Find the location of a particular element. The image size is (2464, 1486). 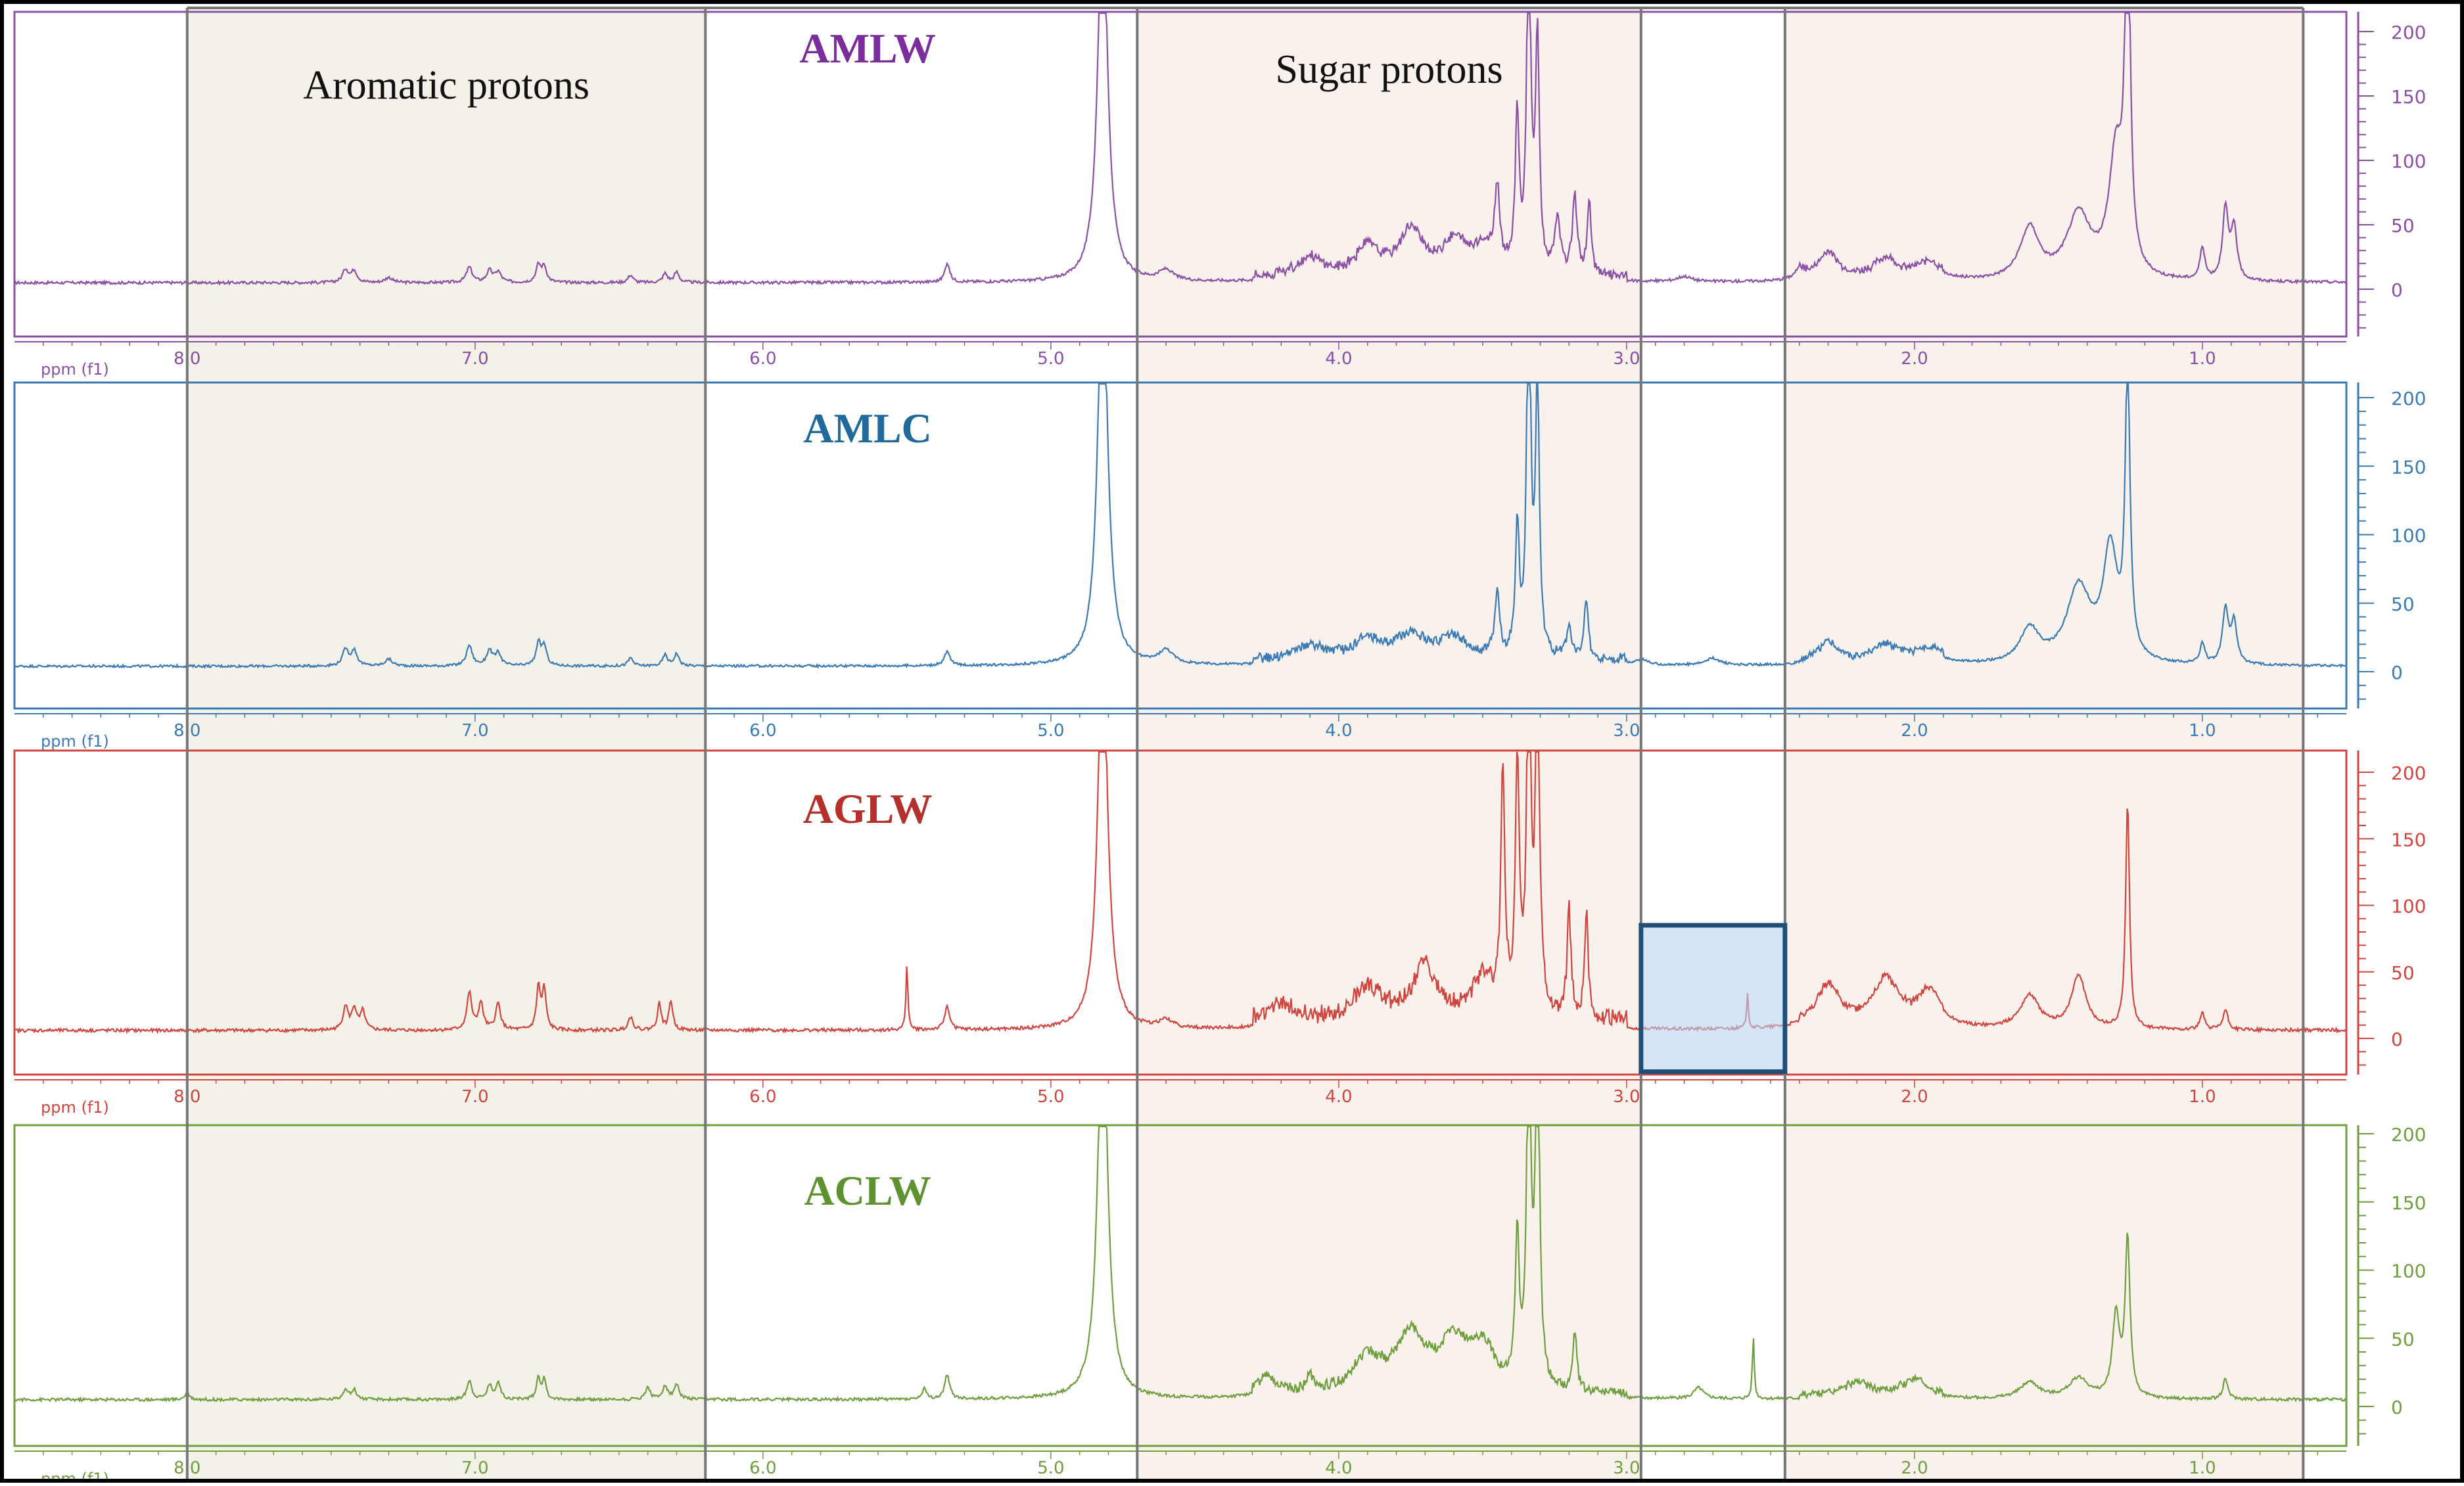

panel-title-aglw: AGLW is located at coordinates (868, 809).